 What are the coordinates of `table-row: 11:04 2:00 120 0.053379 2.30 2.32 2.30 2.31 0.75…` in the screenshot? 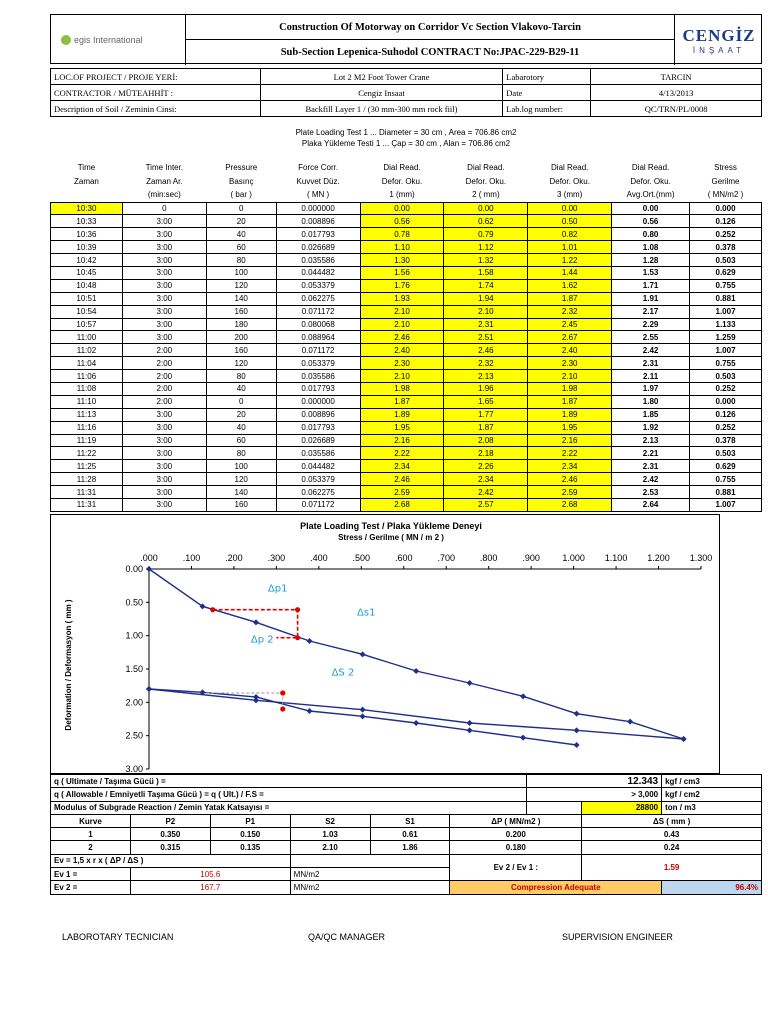 It's located at (406, 363).